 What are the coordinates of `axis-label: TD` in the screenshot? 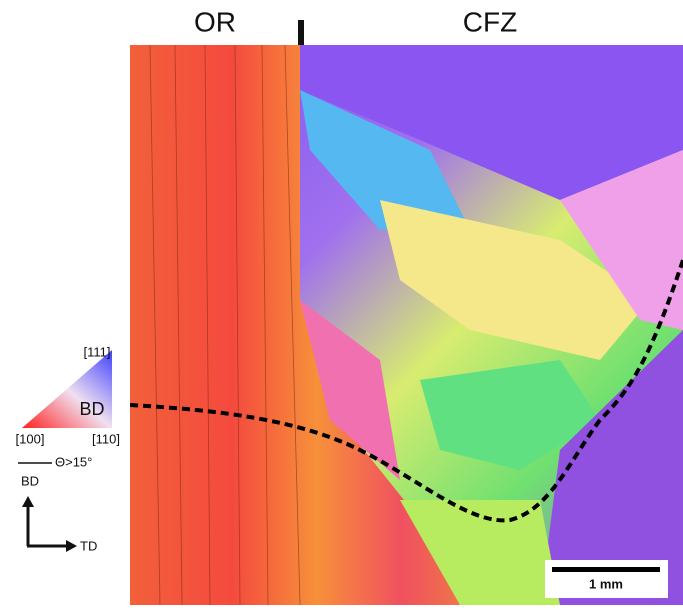 It's located at (88, 545).